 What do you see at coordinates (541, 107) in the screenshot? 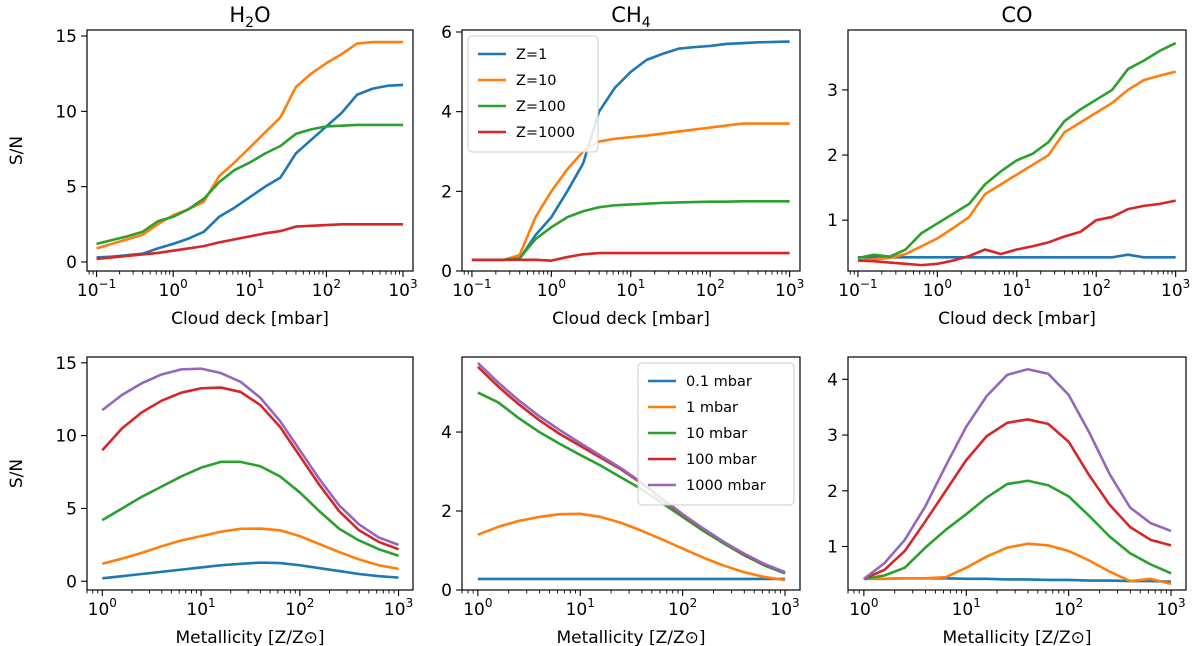
I see `legend-entry: Z=100` at bounding box center [541, 107].